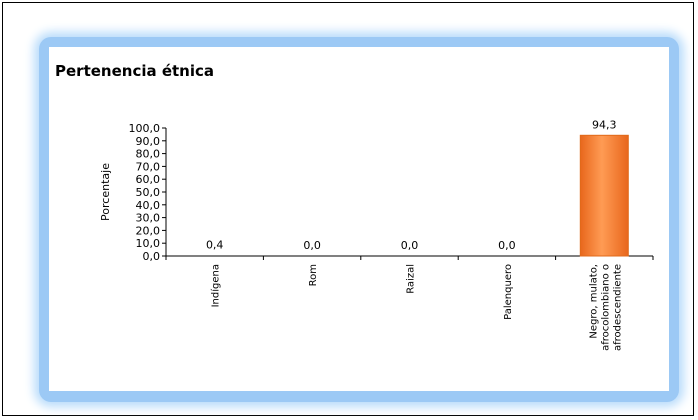 Image resolution: width=698 pixels, height=420 pixels. Describe the element at coordinates (313, 275) in the screenshot. I see `x-category-label: Rom` at that location.